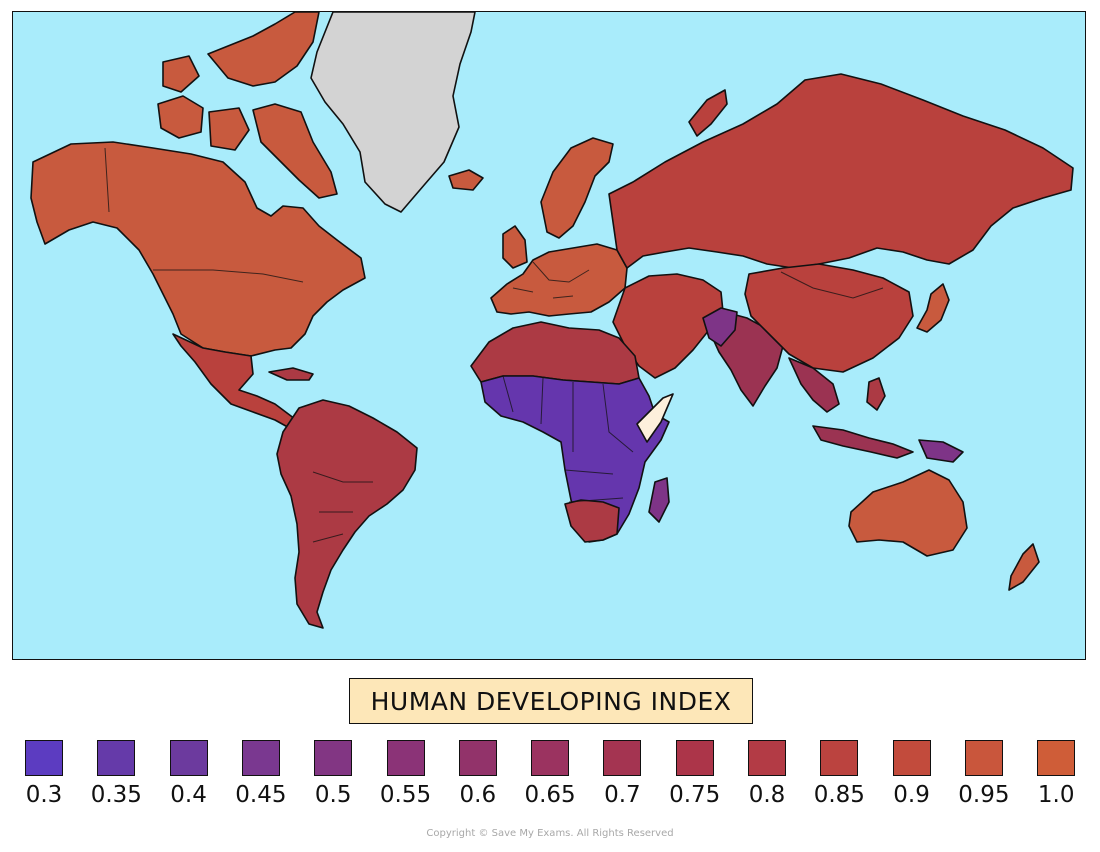 The width and height of the screenshot is (1100, 852). What do you see at coordinates (829, 318) in the screenshot?
I see `china` at bounding box center [829, 318].